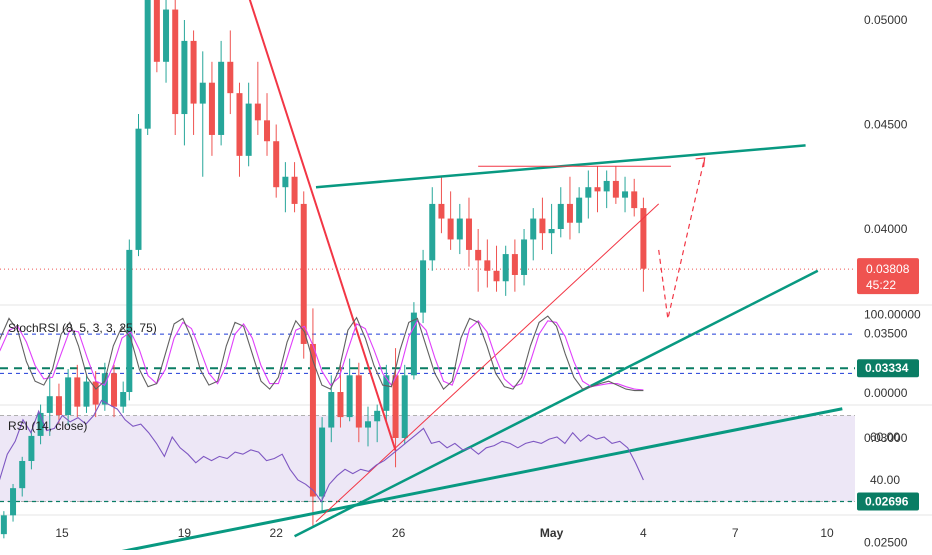 The height and width of the screenshot is (555, 932). I want to click on stochrsi-label: StochRSI (8, 5, 3, 3, 25, 75), so click(82, 328).